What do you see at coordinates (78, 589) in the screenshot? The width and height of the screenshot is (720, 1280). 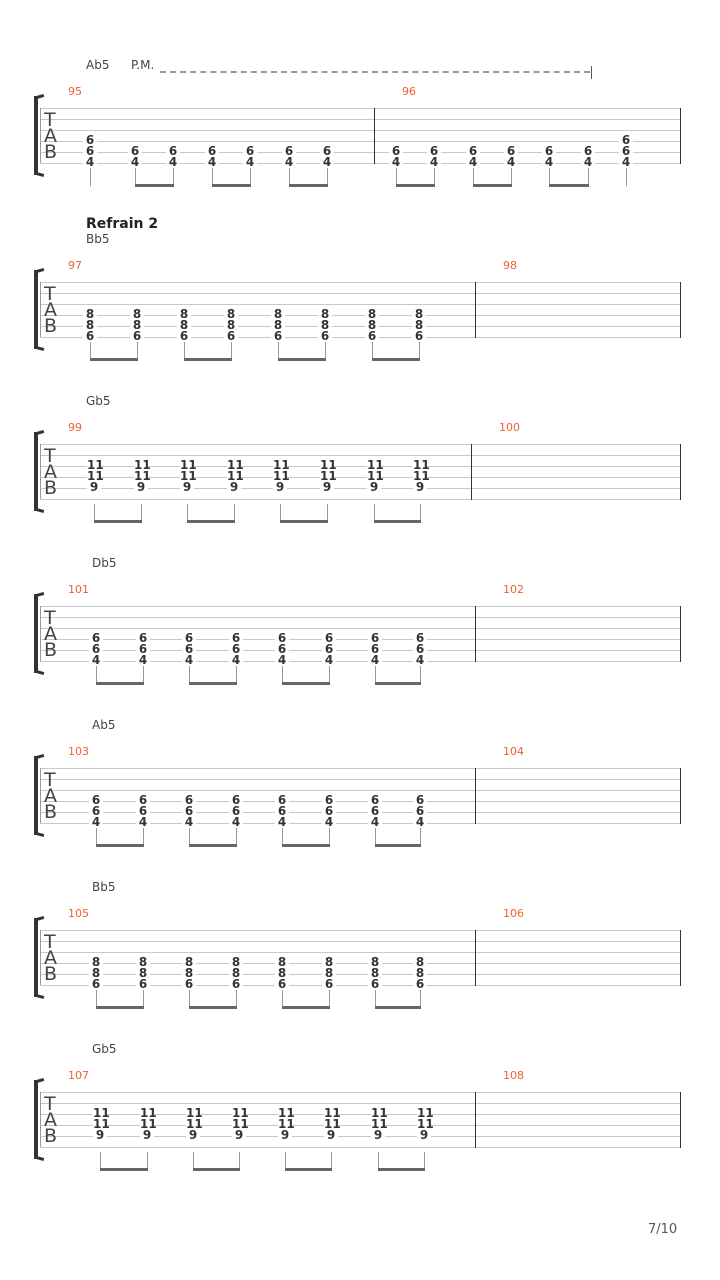 I see `measure-number: 101` at bounding box center [78, 589].